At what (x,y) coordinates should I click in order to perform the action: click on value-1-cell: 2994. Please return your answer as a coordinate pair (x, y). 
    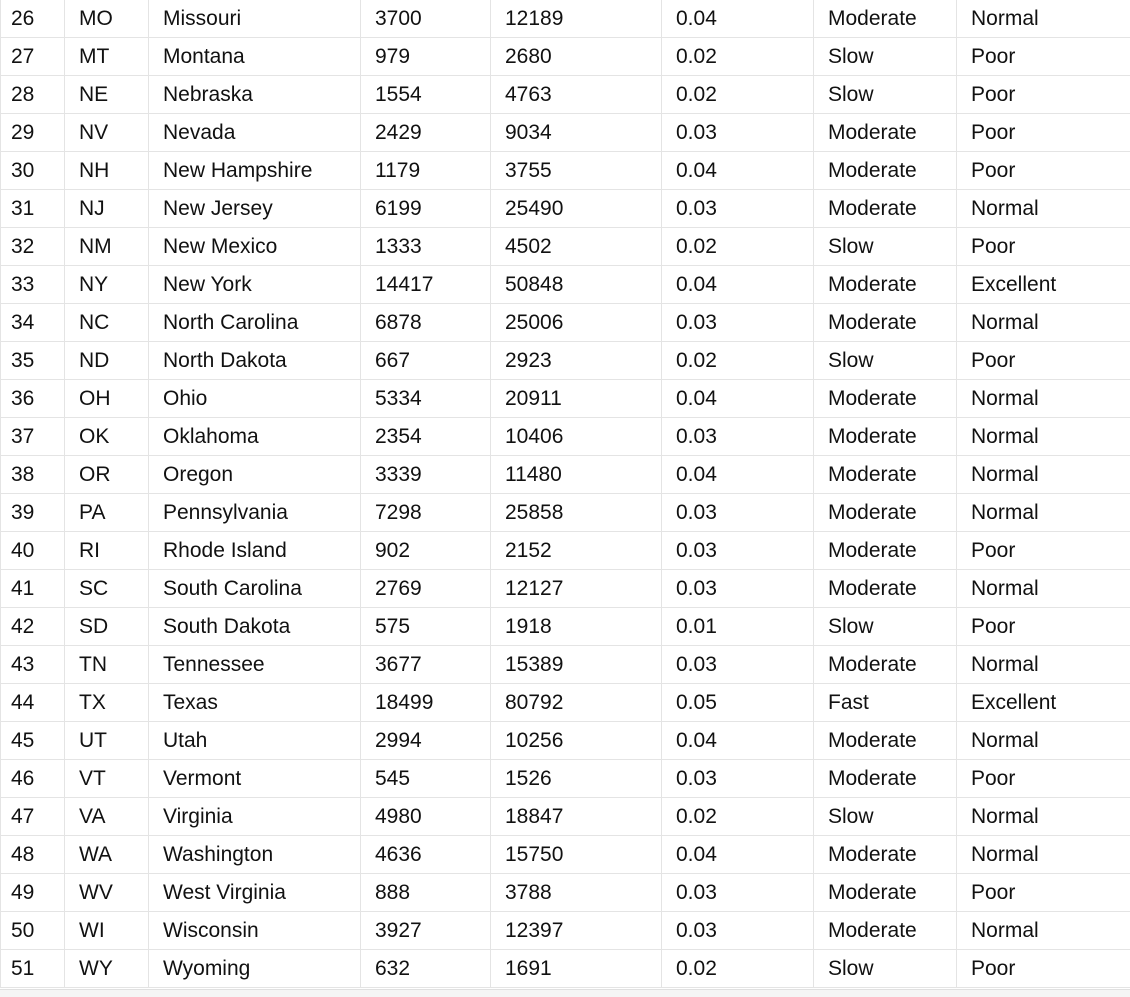
    Looking at the image, I should click on (426, 741).